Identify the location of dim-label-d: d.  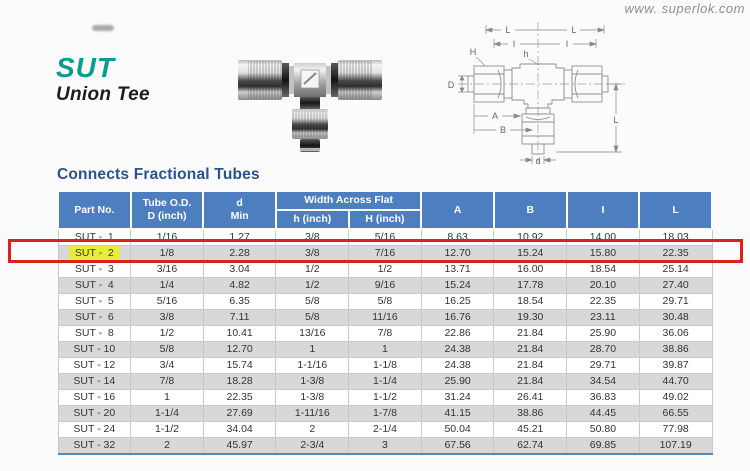
(537, 161).